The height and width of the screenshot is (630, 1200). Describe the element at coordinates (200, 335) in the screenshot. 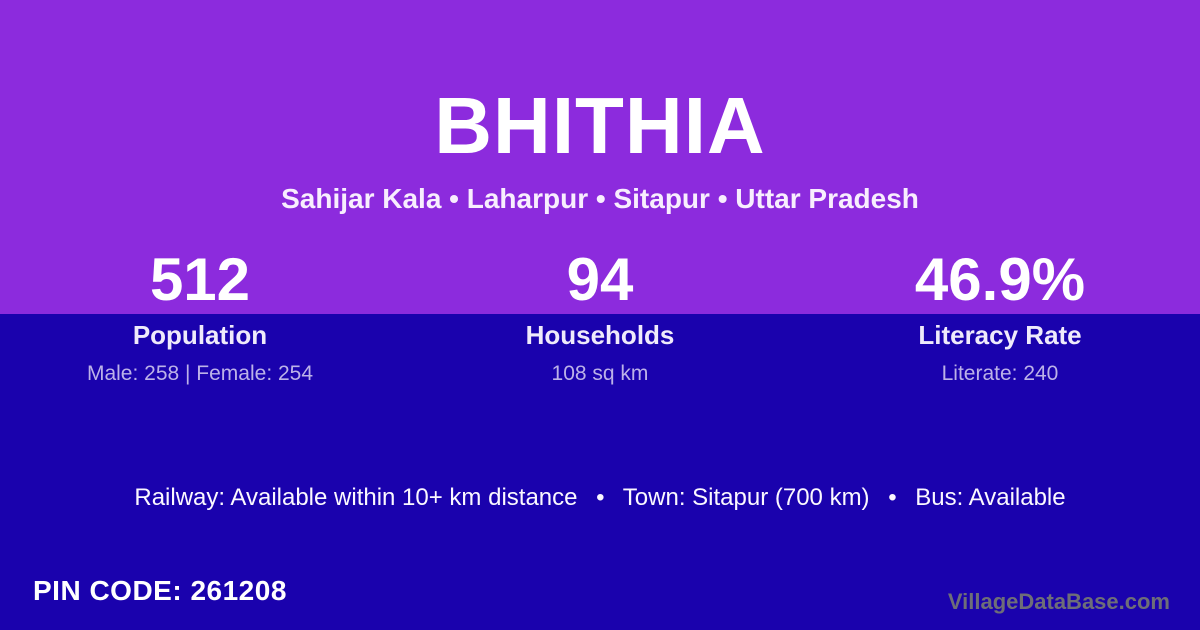

I see `population-label: Population` at that location.